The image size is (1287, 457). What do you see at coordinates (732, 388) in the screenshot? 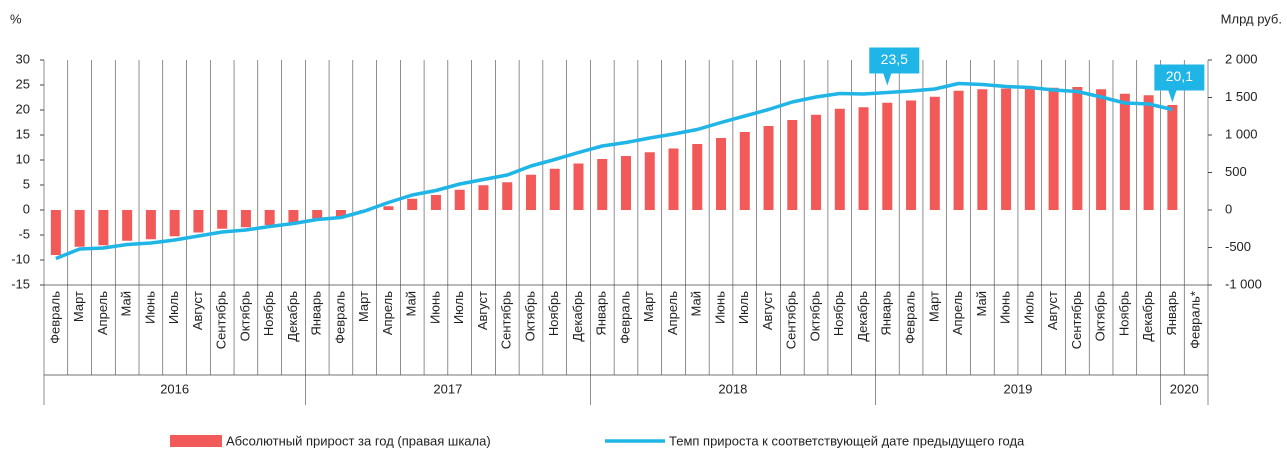
I see `group-label: 2018` at bounding box center [732, 388].